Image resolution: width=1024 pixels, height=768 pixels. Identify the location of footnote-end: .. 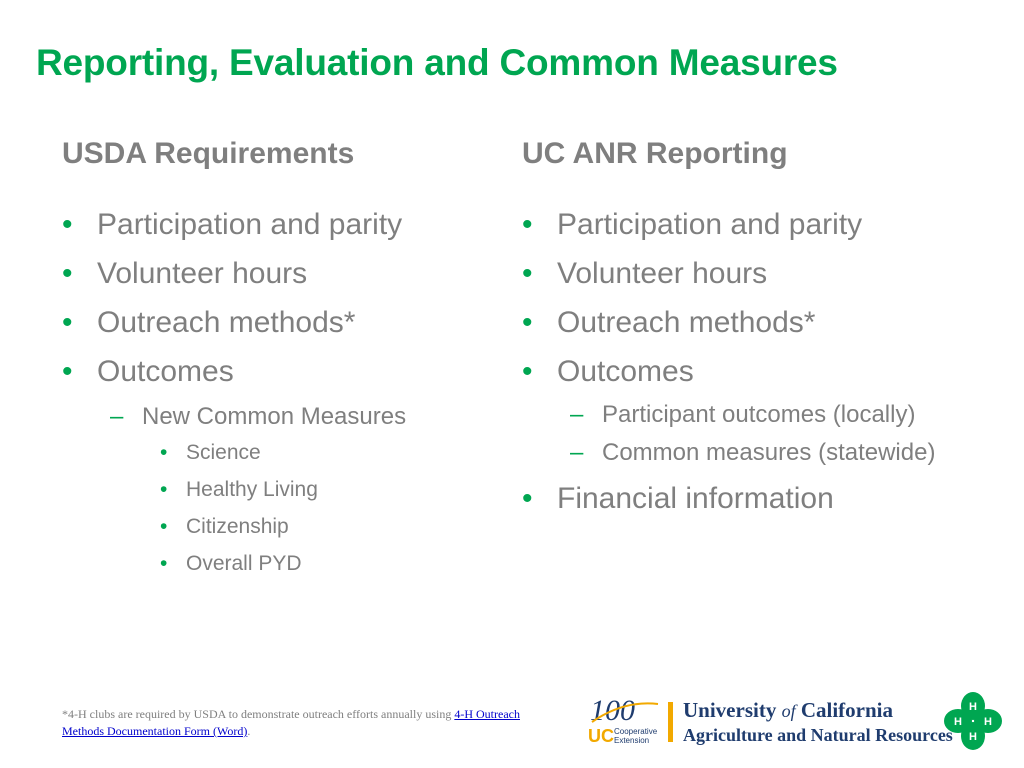
(249, 731).